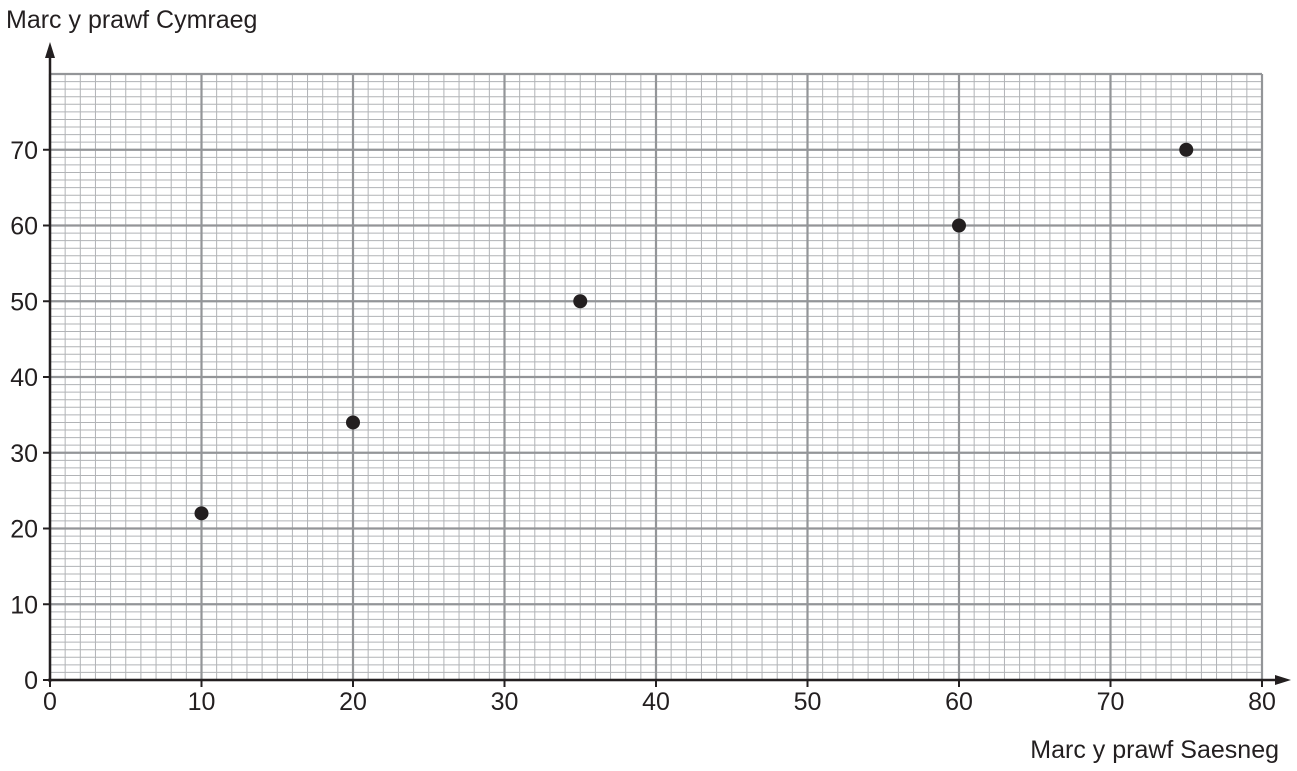 The width and height of the screenshot is (1297, 771). What do you see at coordinates (505, 702) in the screenshot?
I see `x-tick-label: 30` at bounding box center [505, 702].